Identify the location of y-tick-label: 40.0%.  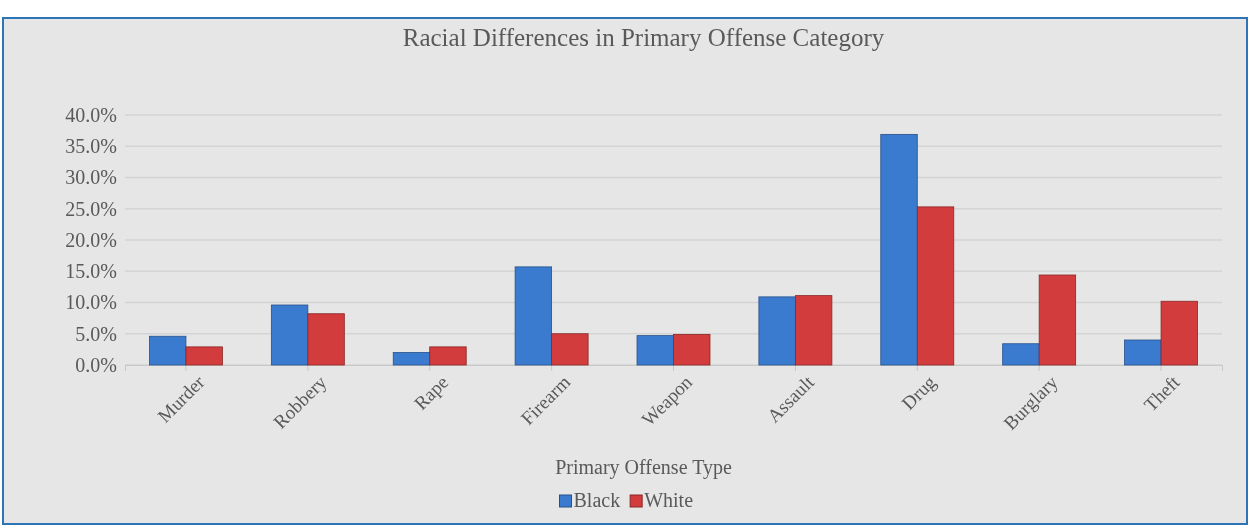
(91, 114).